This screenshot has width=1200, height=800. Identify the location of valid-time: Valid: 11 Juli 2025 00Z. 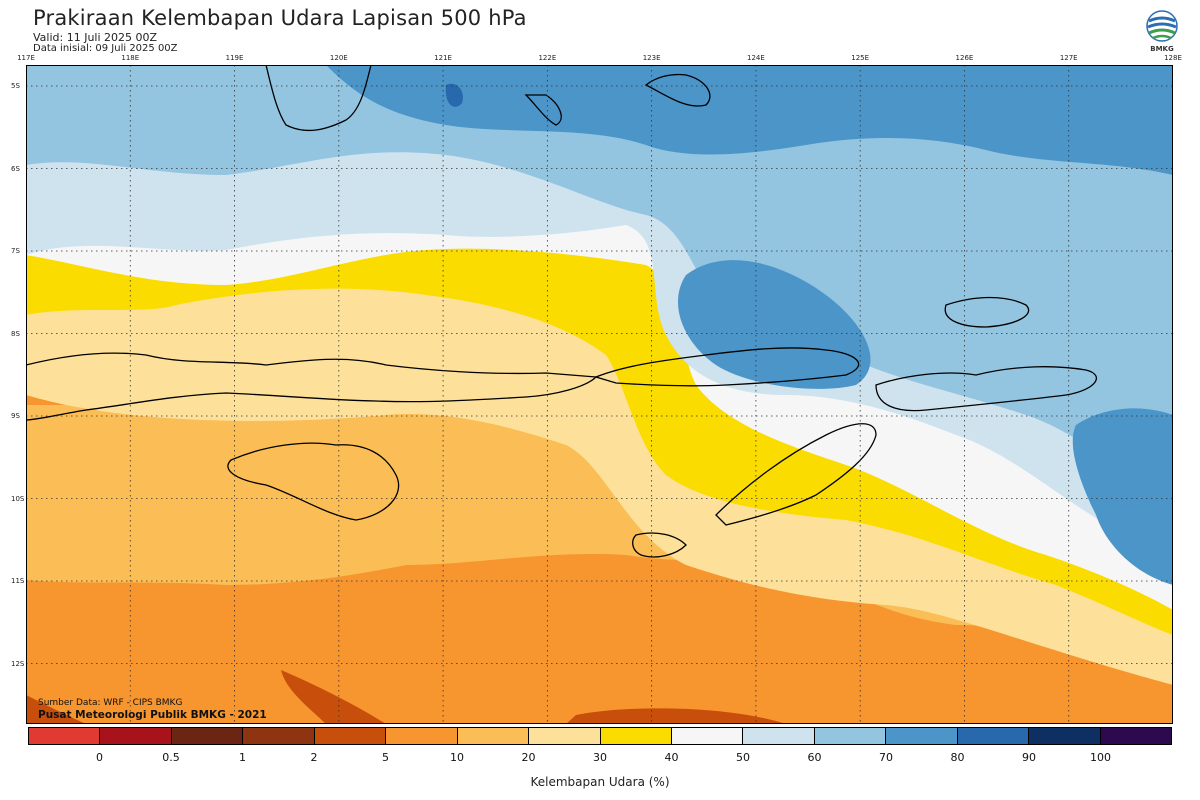
(95, 37).